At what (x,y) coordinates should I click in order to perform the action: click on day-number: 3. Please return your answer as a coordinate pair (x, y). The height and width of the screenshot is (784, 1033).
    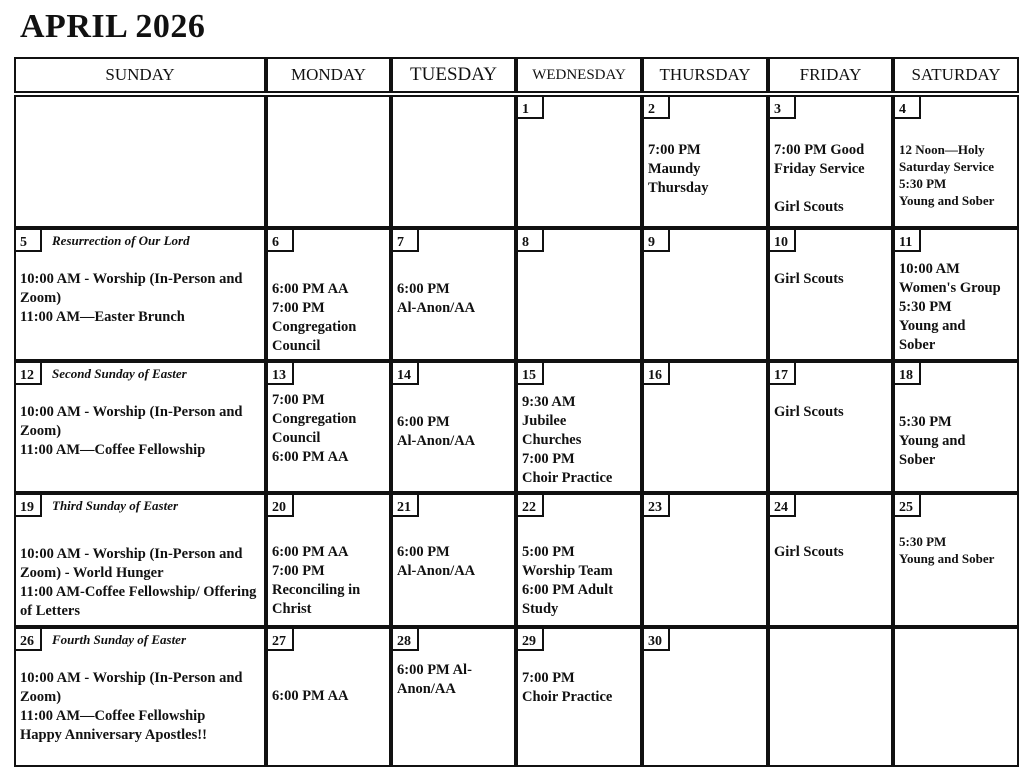
    Looking at the image, I should click on (783, 108).